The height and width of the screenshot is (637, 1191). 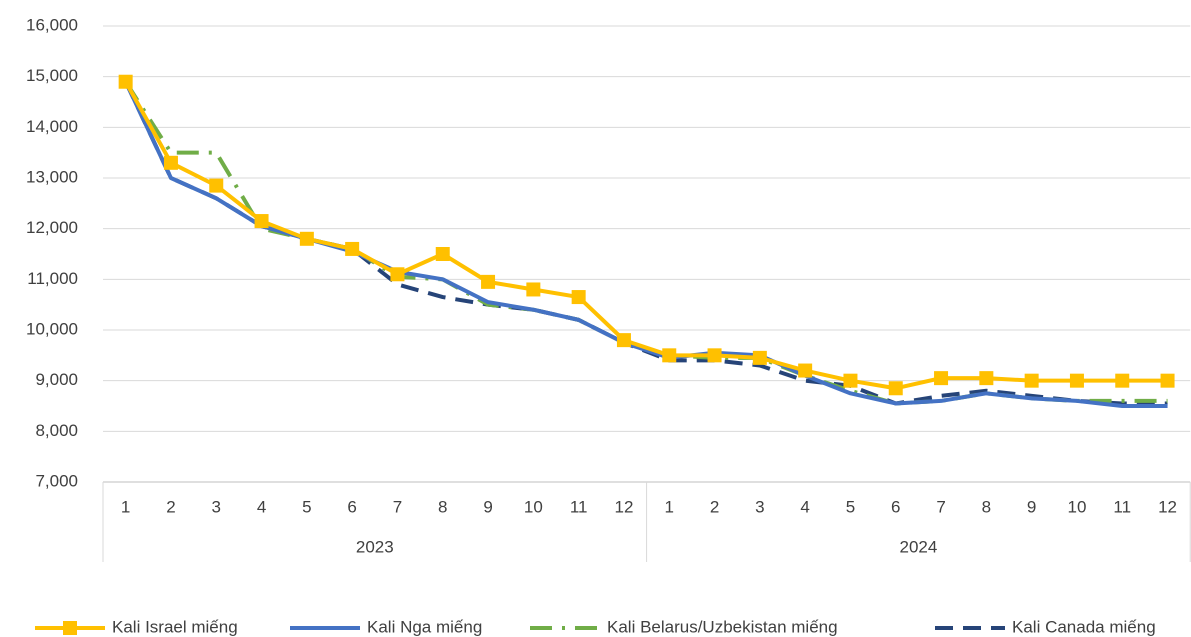 I want to click on legend-label: Kali Belarus/Uzbekistan miếng, so click(x=722, y=626).